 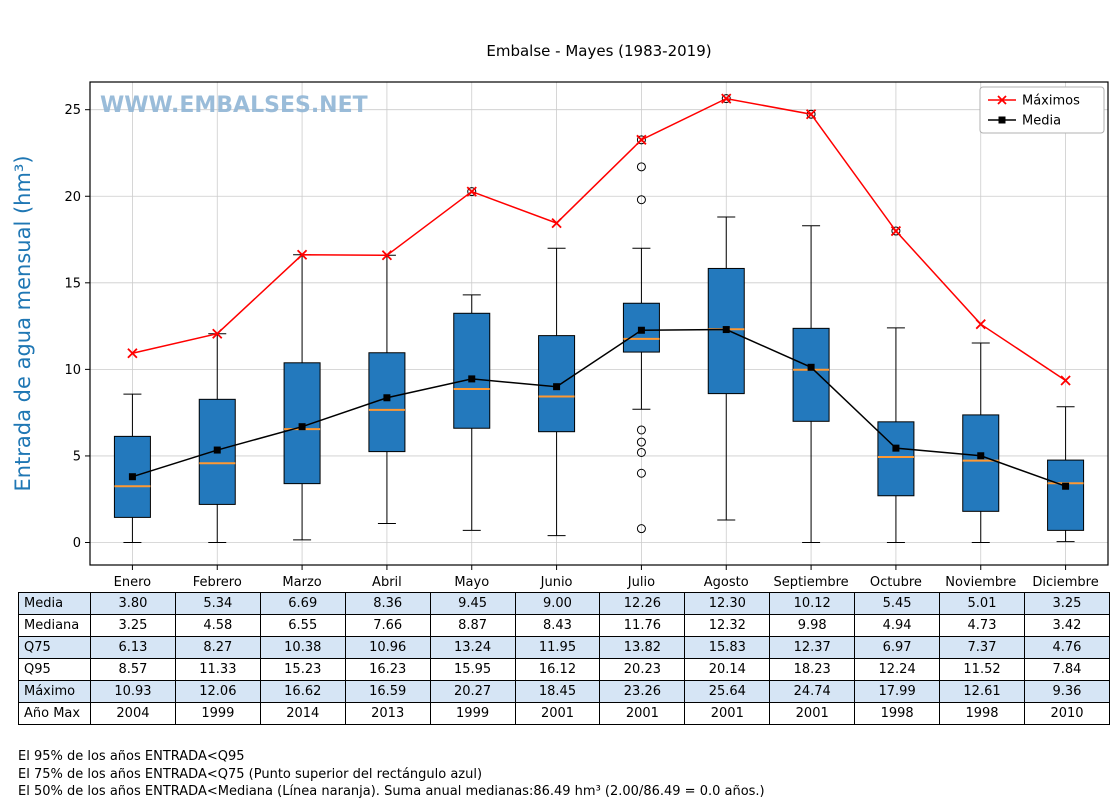 I want to click on x-tick-label: Diciembre, so click(x=1065, y=582).